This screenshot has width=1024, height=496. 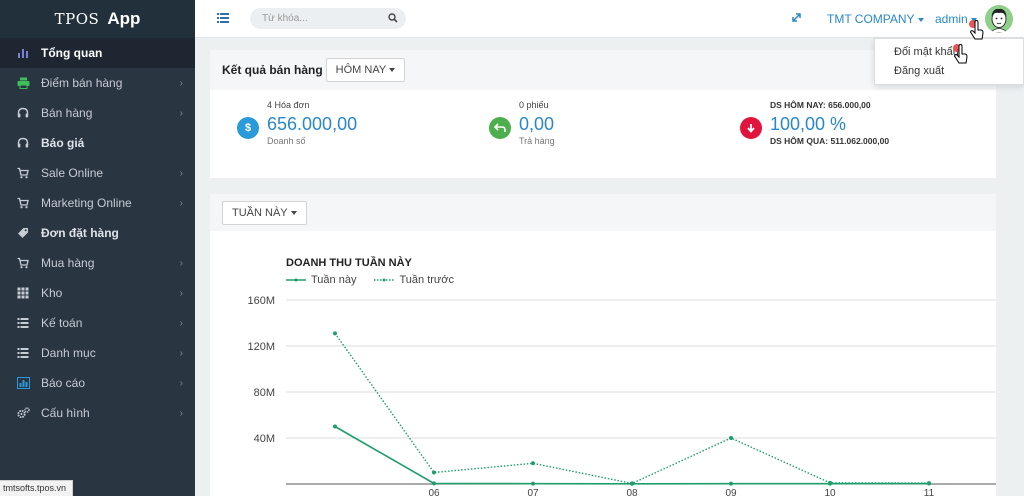 What do you see at coordinates (63, 383) in the screenshot?
I see `sidebar-item-label: Báo cáo` at bounding box center [63, 383].